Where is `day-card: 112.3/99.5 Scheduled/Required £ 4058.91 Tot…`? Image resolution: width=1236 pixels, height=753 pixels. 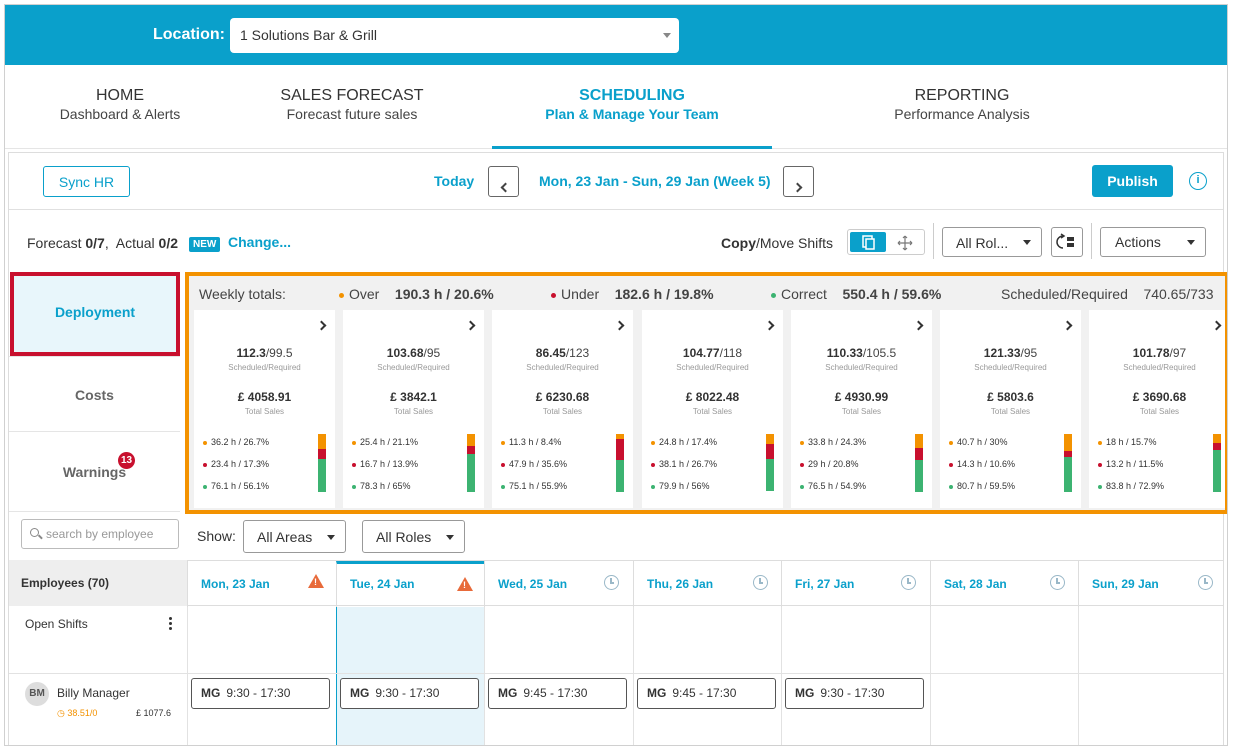
day-card: 112.3/99.5 Scheduled/Required £ 4058.91 Tot… is located at coordinates (264, 409).